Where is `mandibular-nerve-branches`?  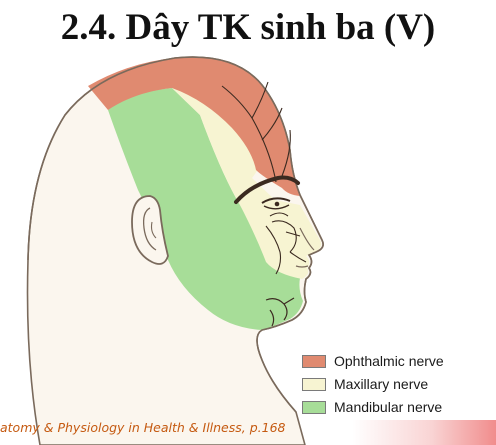
mandibular-nerve-branches is located at coordinates (280, 312).